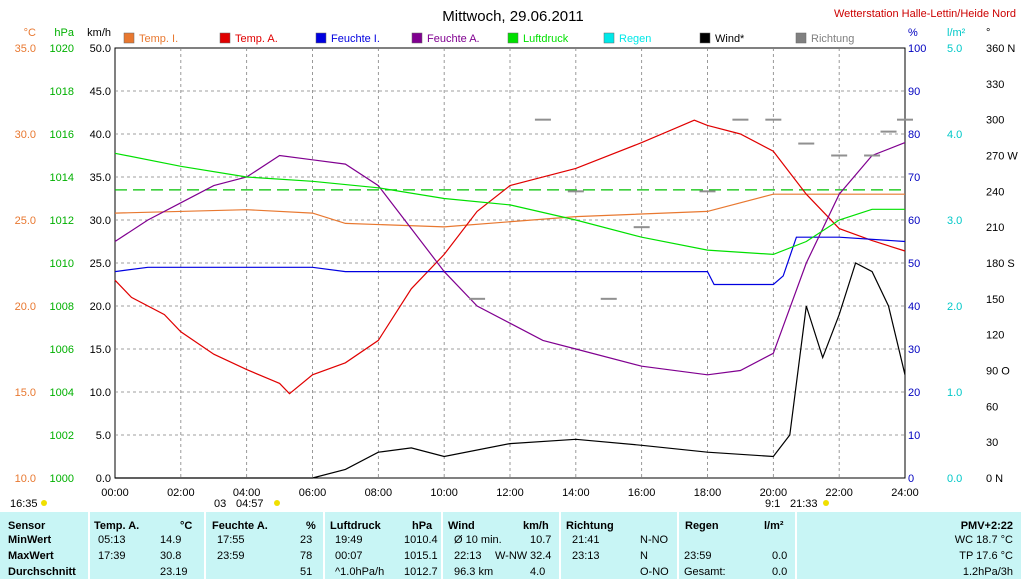 This screenshot has height=579, width=1021. I want to click on tick-kmh-1: 45.0, so click(100, 92).